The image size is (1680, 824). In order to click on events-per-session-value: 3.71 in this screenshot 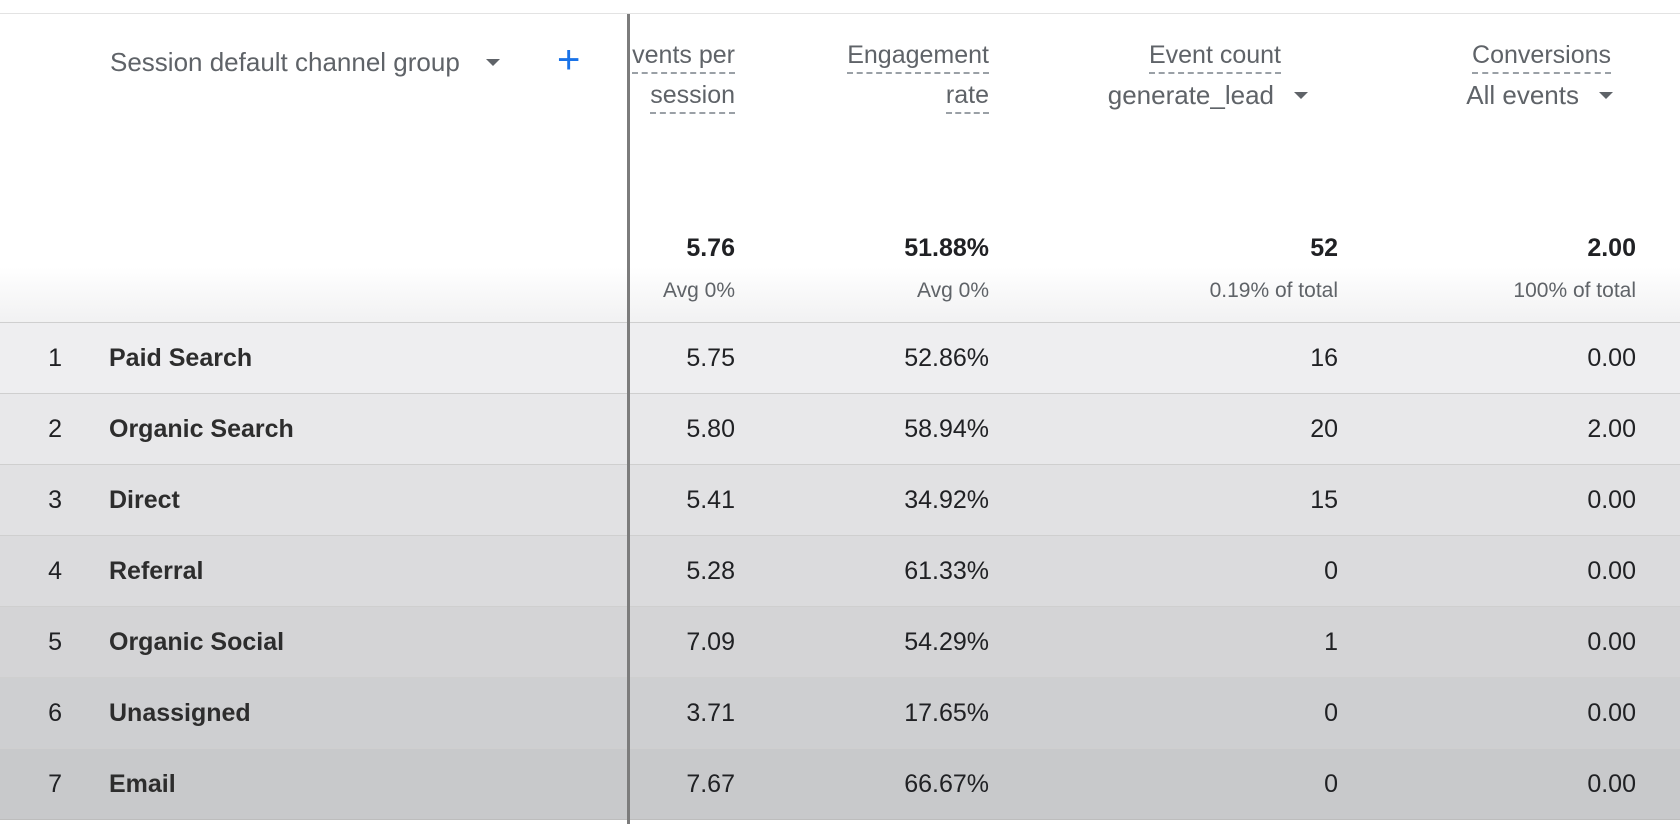, I will do `click(710, 713)`.